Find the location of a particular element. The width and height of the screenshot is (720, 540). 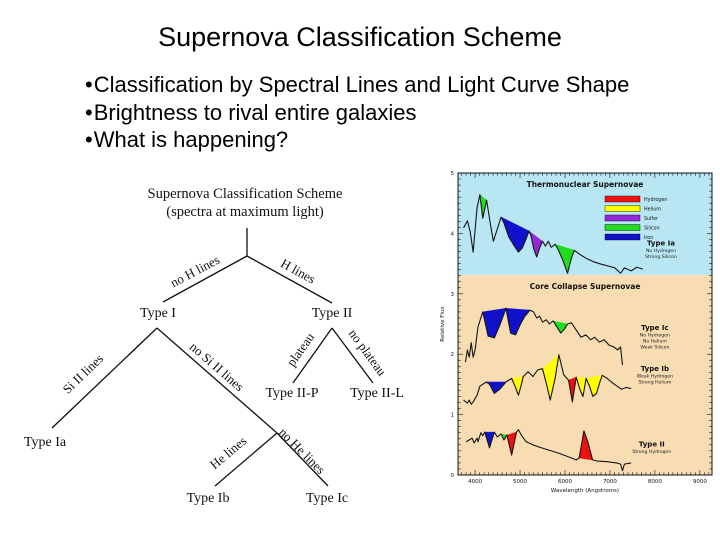

series-annotation: Weak Silicon is located at coordinates (654, 348).